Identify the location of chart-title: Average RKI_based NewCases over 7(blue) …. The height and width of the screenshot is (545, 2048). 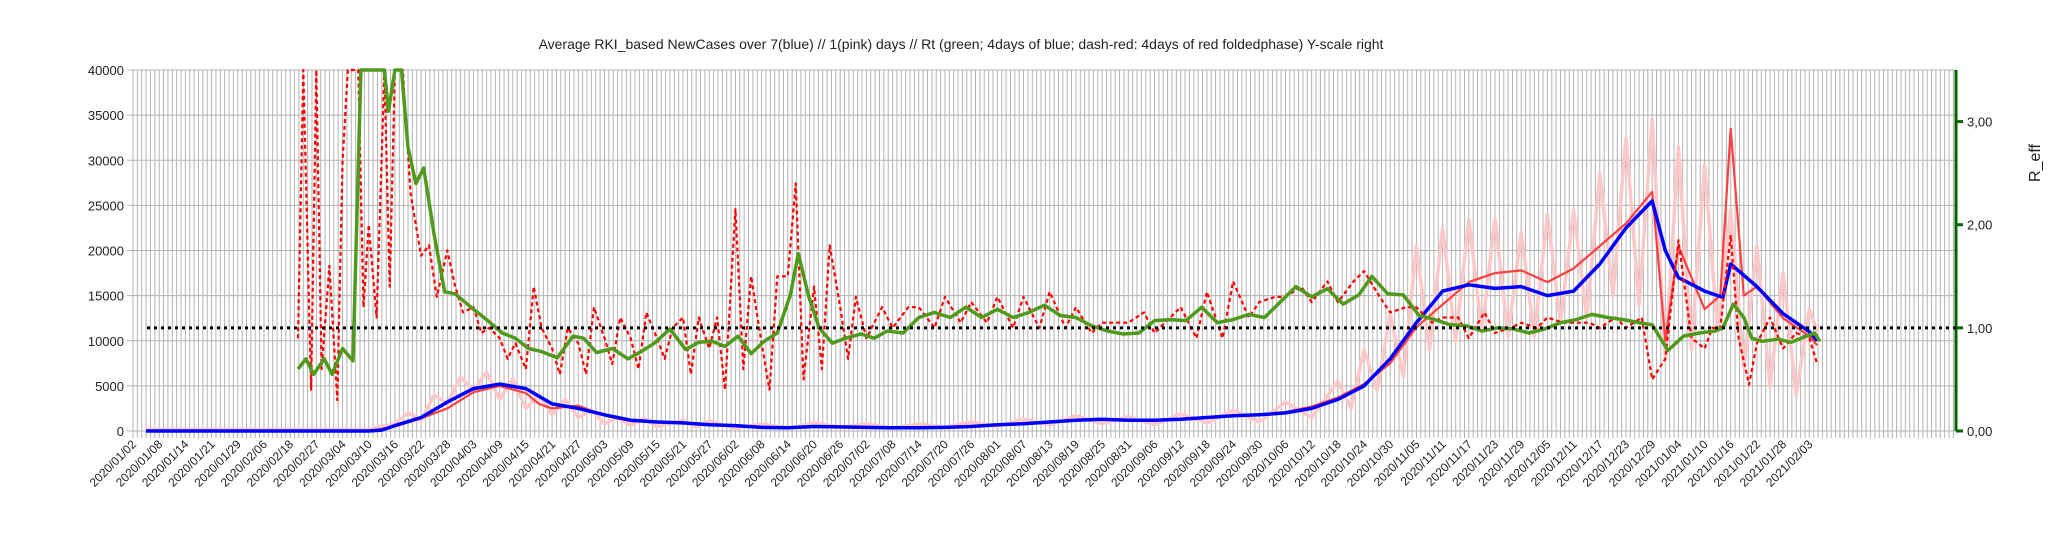
(961, 44).